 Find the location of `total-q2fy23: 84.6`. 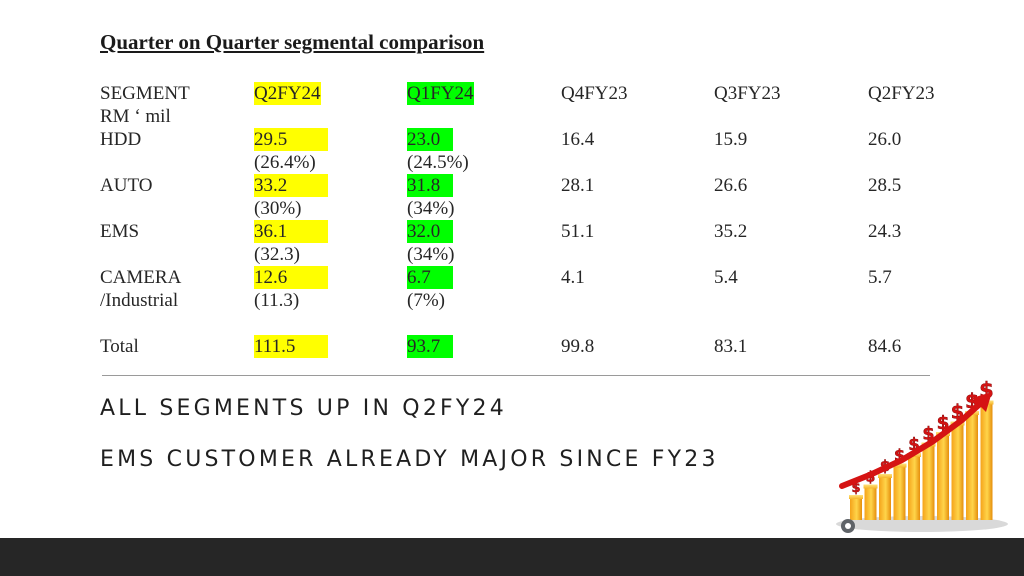

total-q2fy23: 84.6 is located at coordinates (885, 346).